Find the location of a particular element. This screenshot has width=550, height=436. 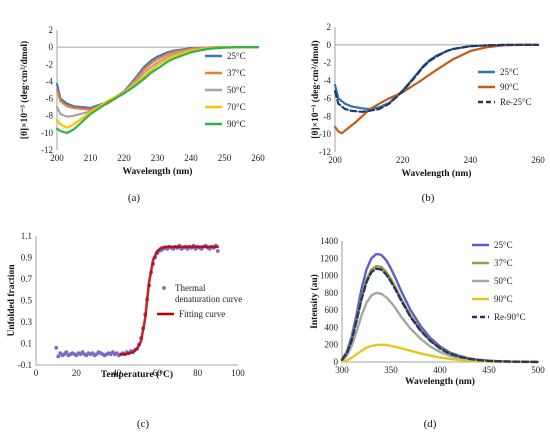

x-tick-label: 350 is located at coordinates (391, 370).